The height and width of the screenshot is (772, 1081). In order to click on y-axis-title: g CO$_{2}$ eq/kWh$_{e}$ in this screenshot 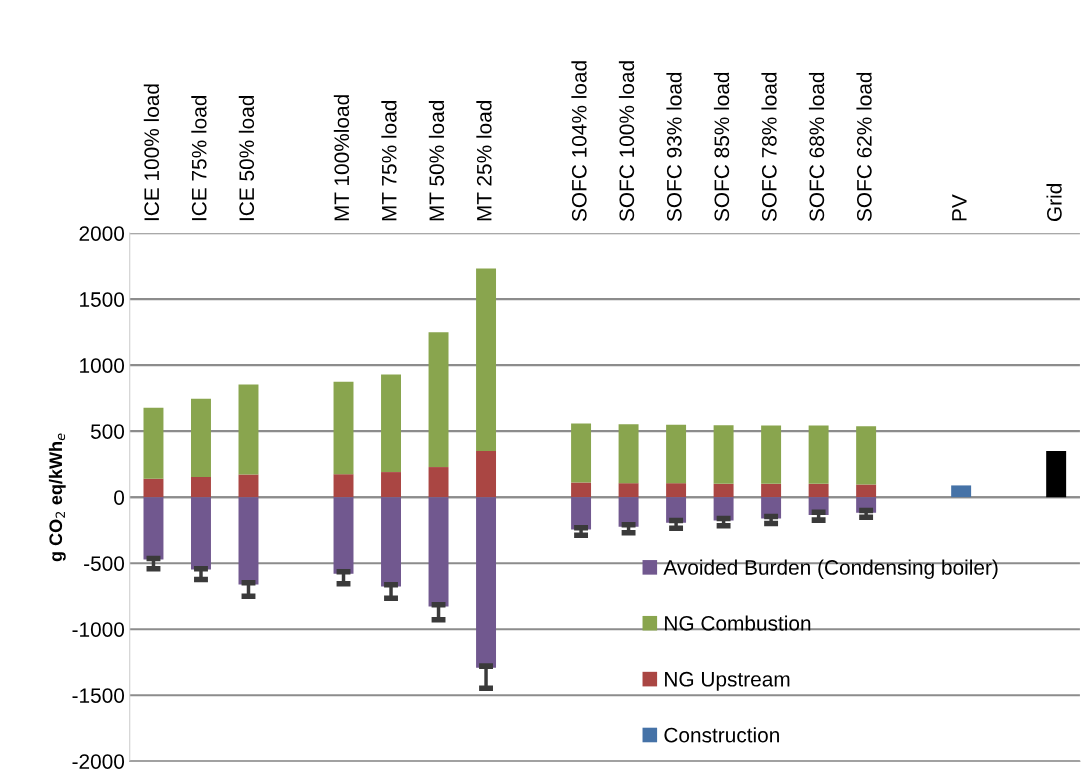, I will do `click(57, 497)`.